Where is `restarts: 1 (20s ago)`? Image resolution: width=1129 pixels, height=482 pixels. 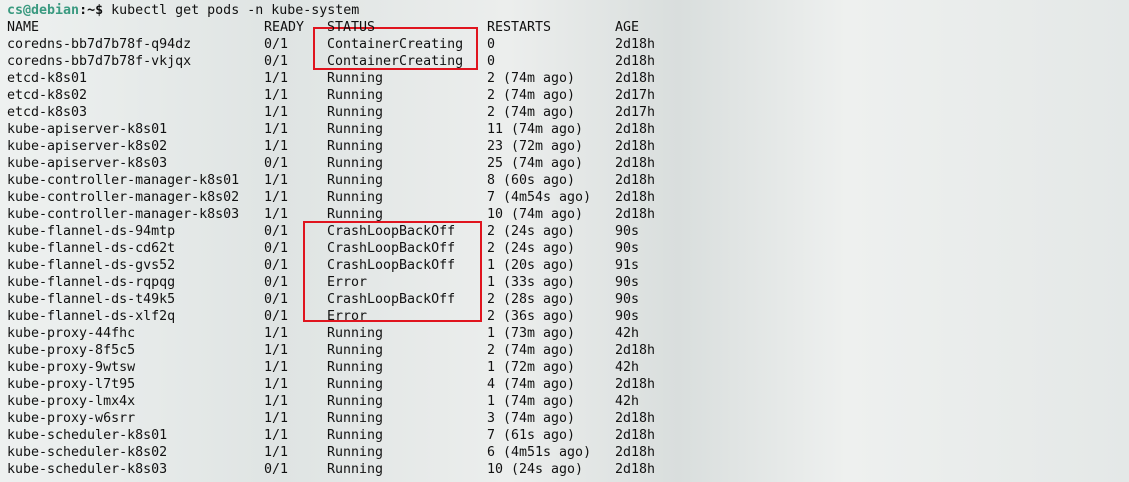
restarts: 1 (20s ago) is located at coordinates (531, 265).